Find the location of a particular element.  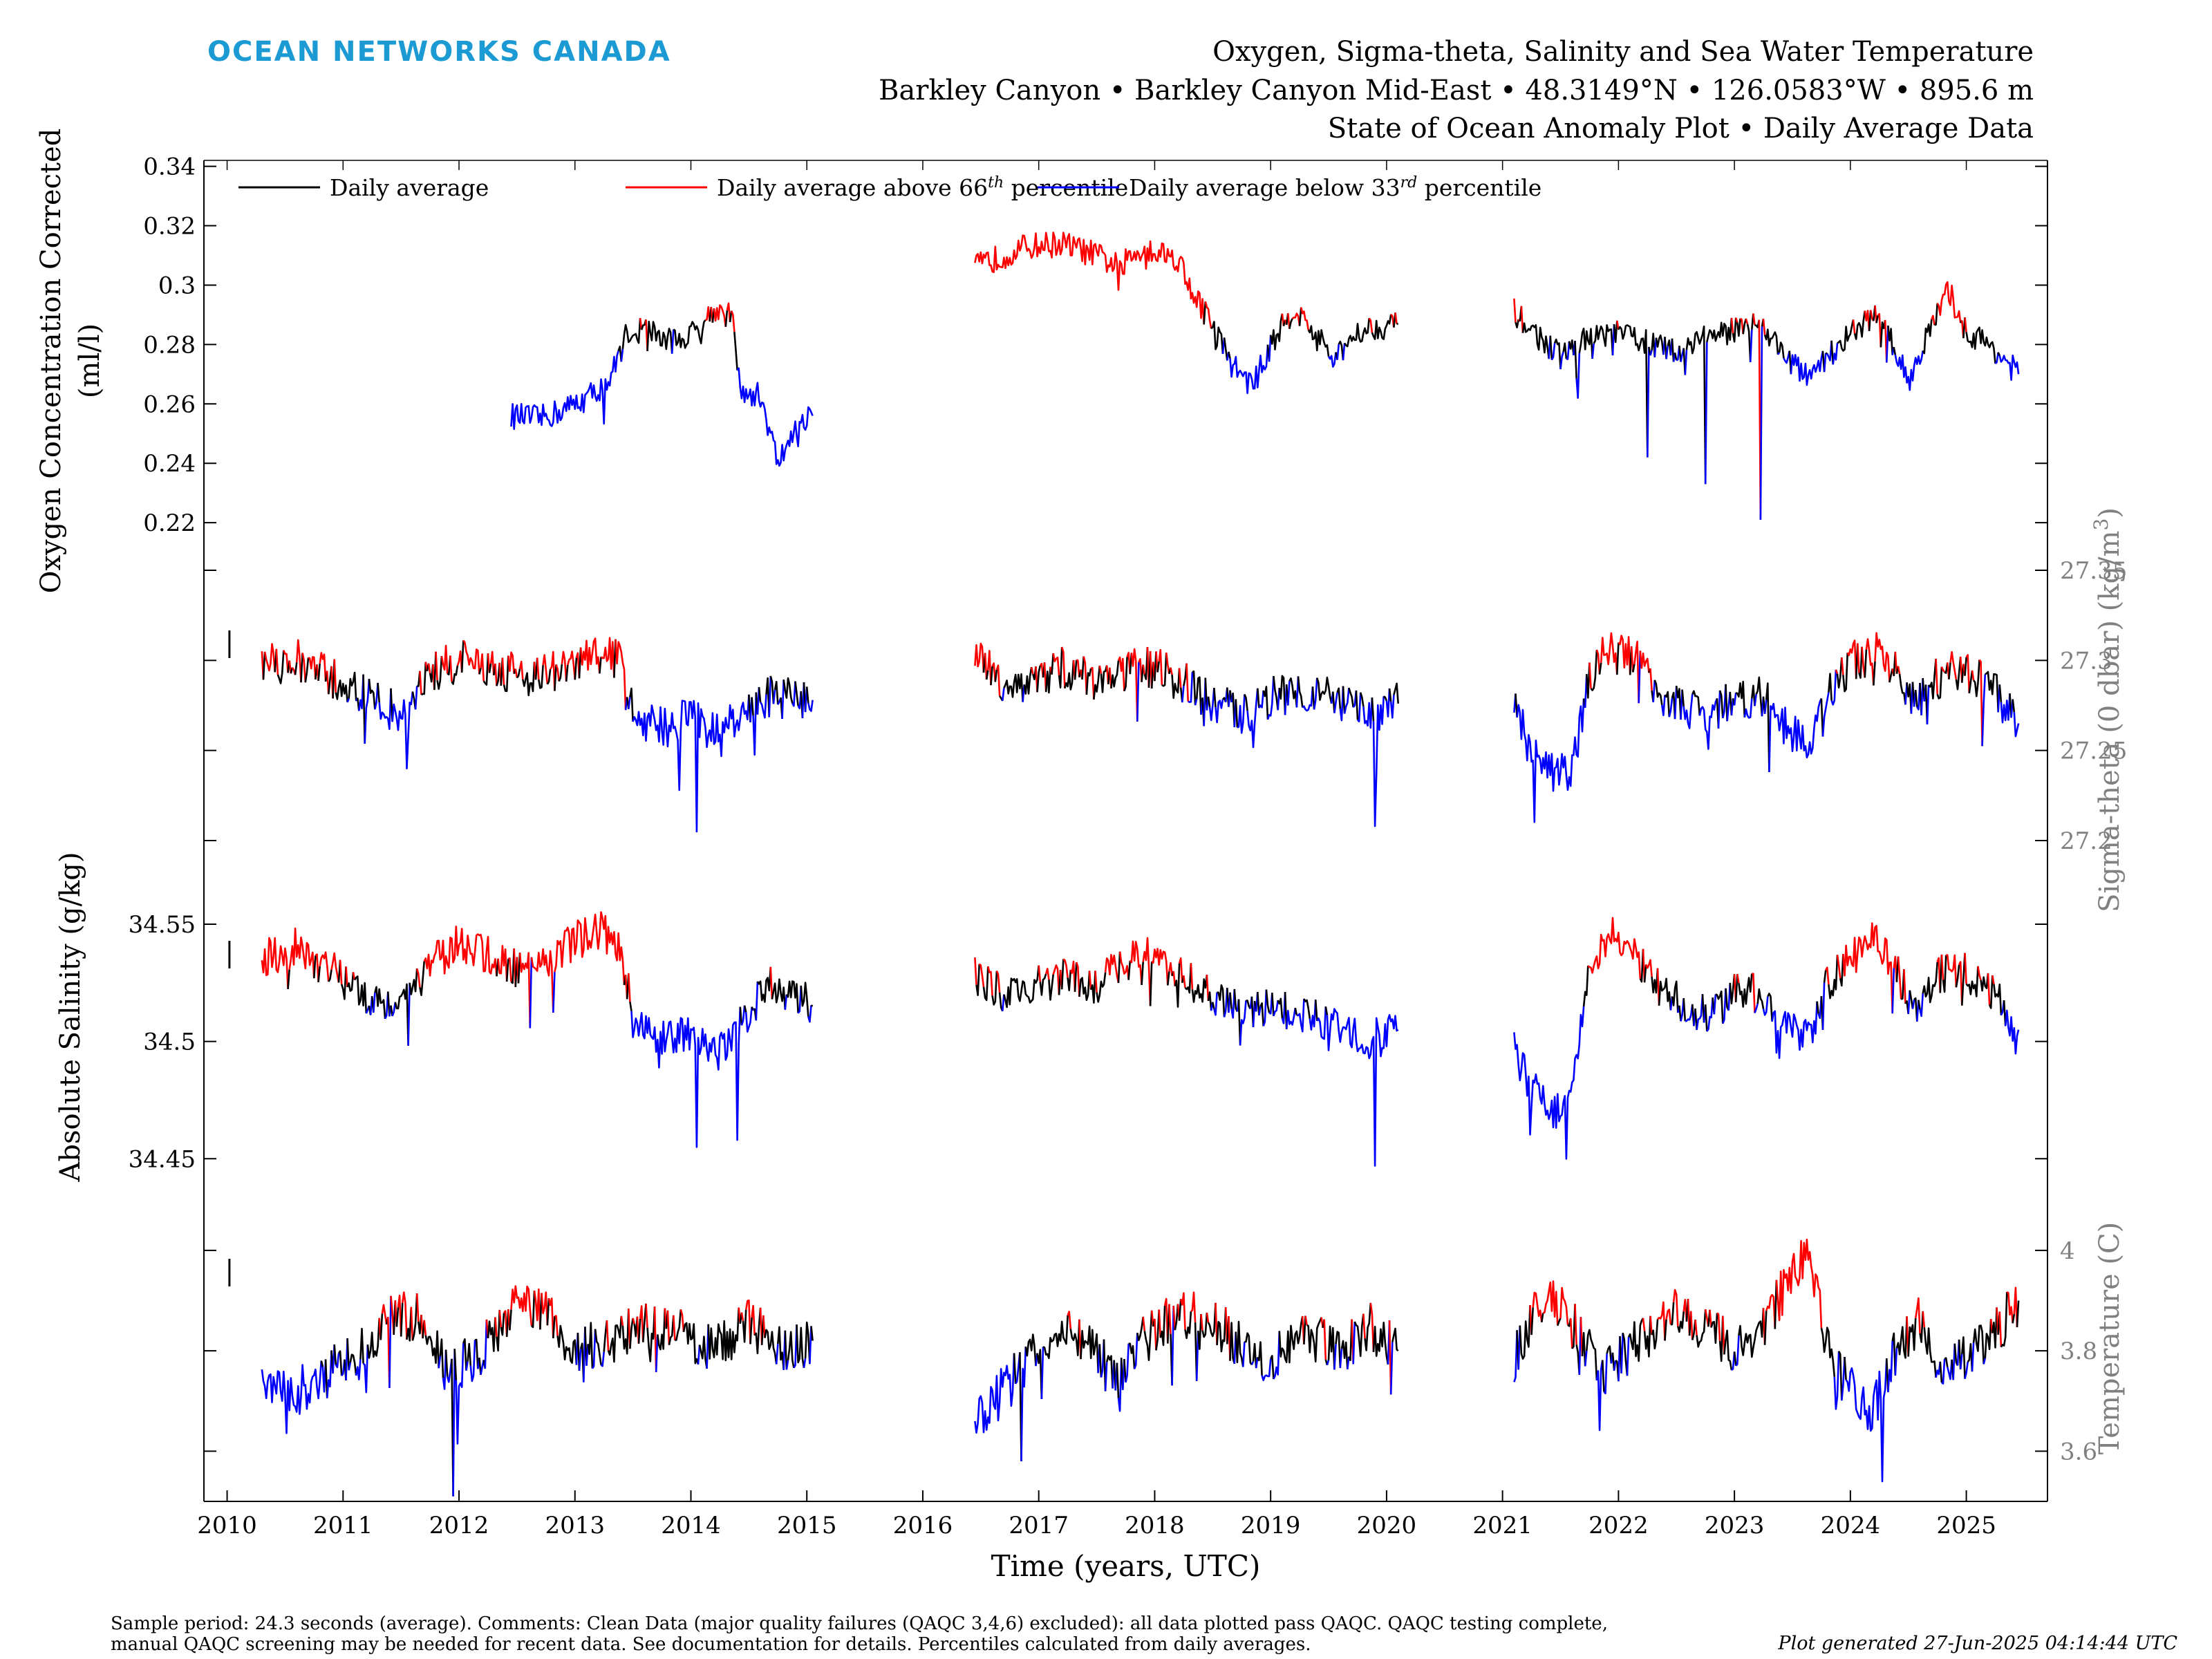

sigma-theta-y-label-text: Sigma-theta (0 dbar) (kg/m3) is located at coordinates (2108, 709).